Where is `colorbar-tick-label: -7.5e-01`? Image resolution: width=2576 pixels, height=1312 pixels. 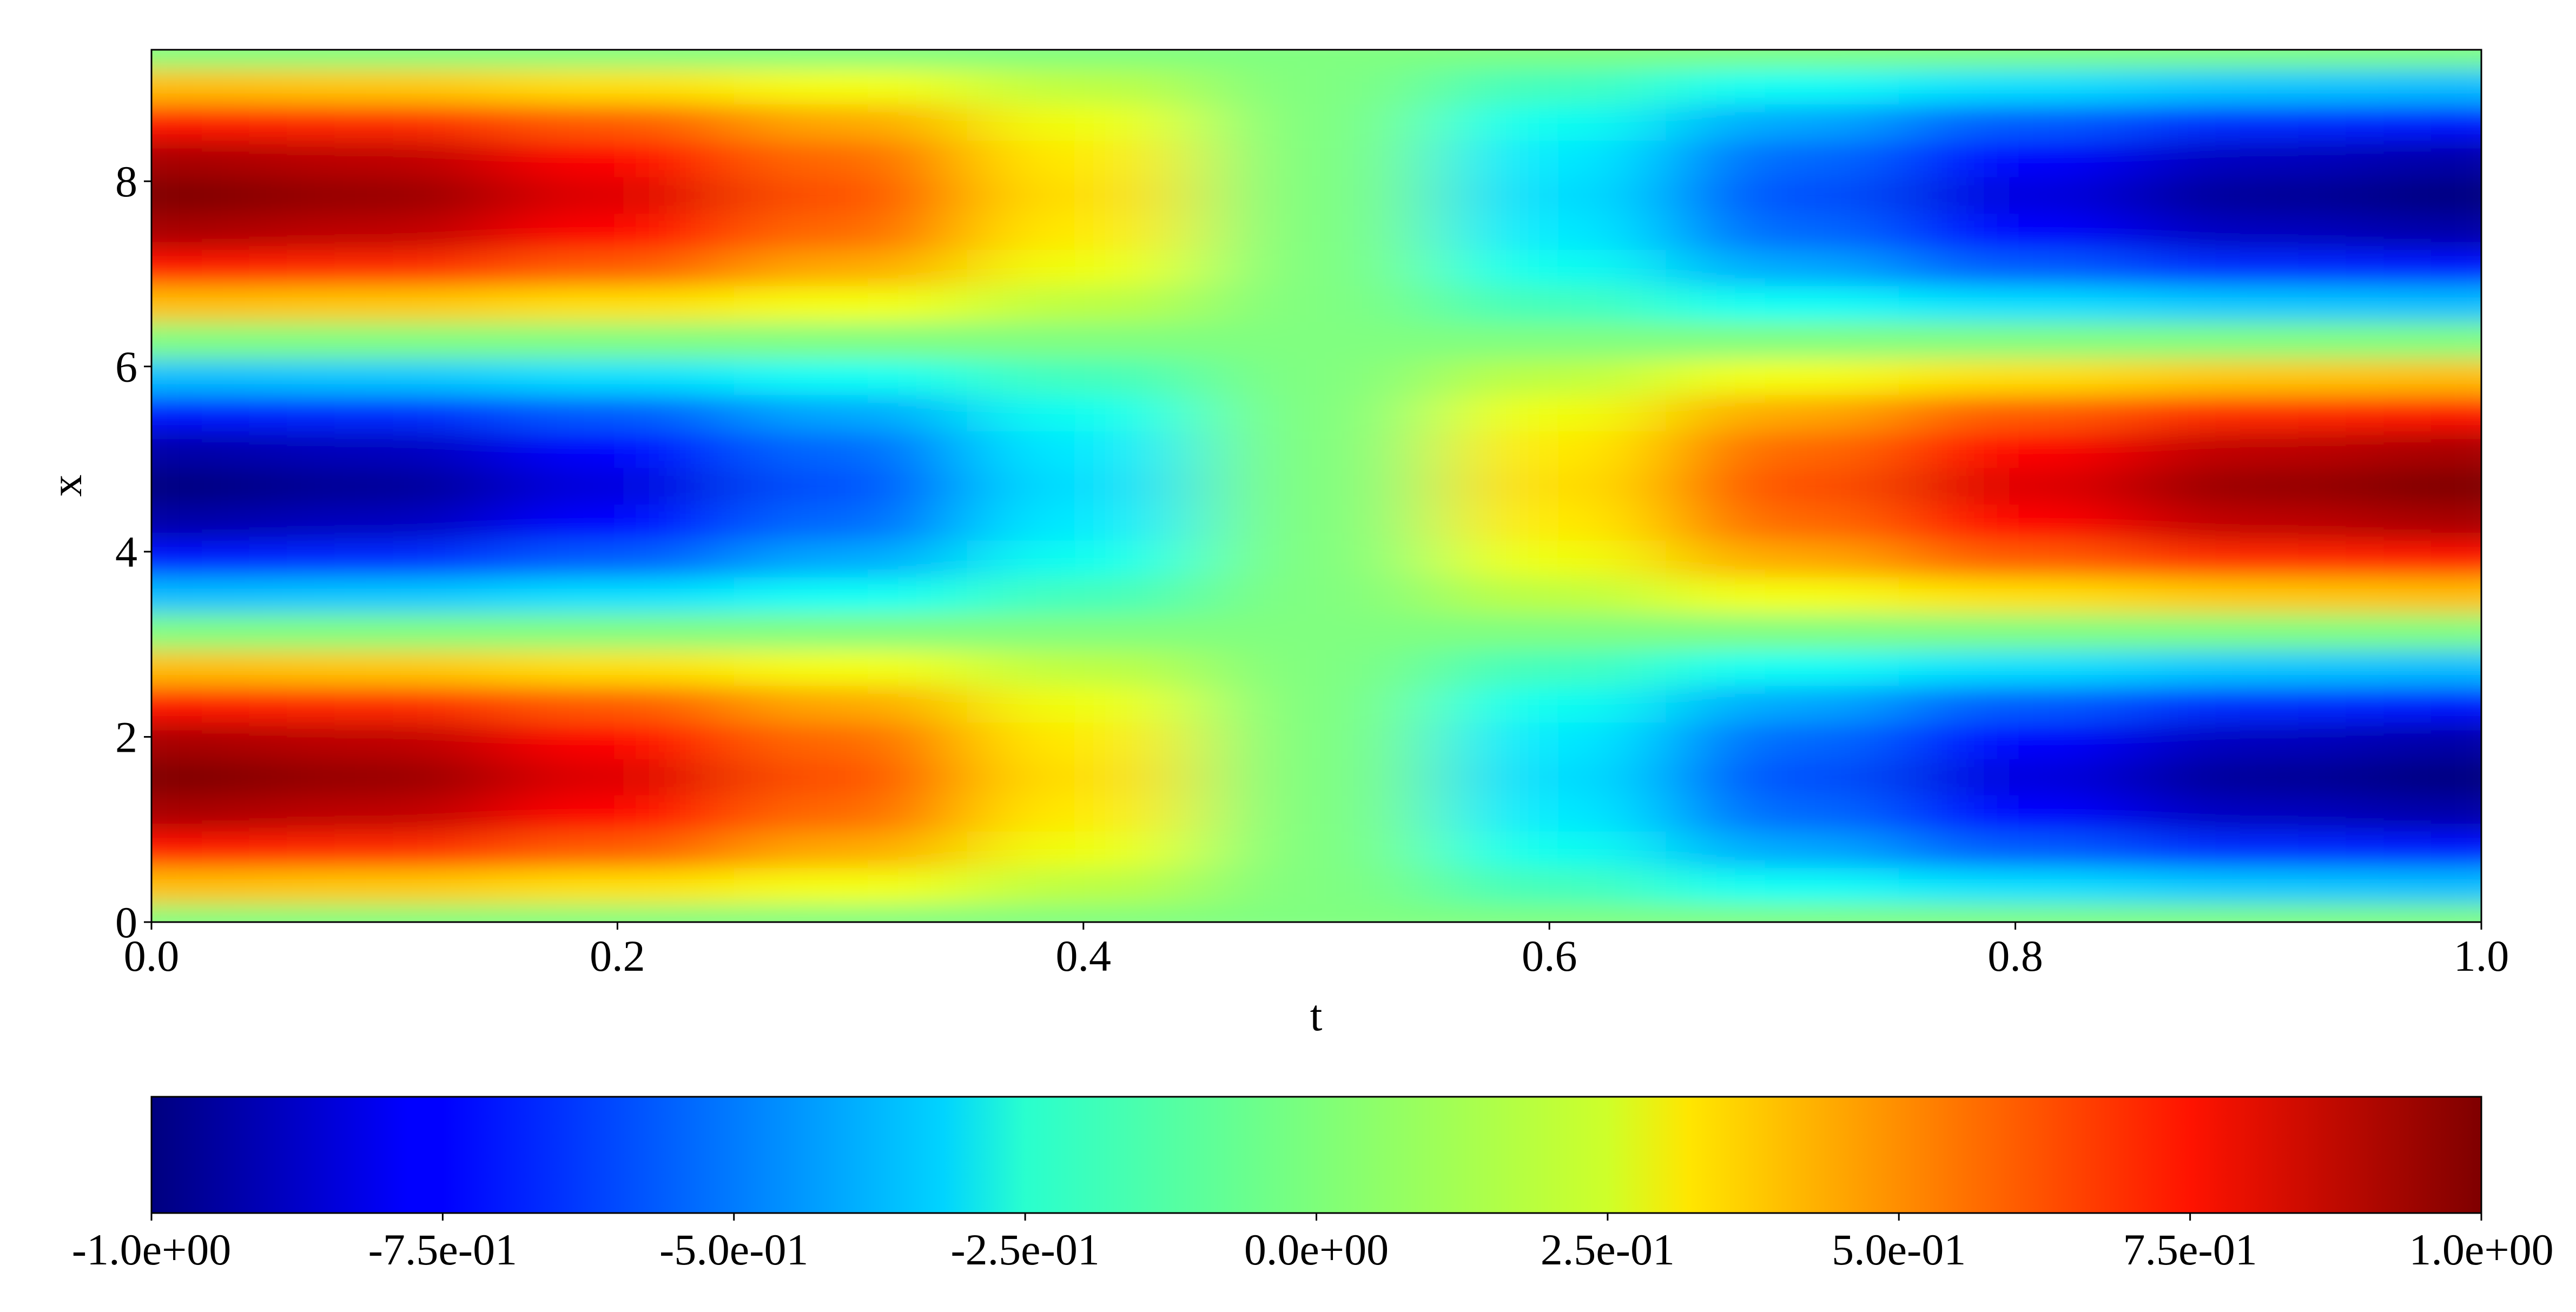
colorbar-tick-label: -7.5e-01 is located at coordinates (443, 1249).